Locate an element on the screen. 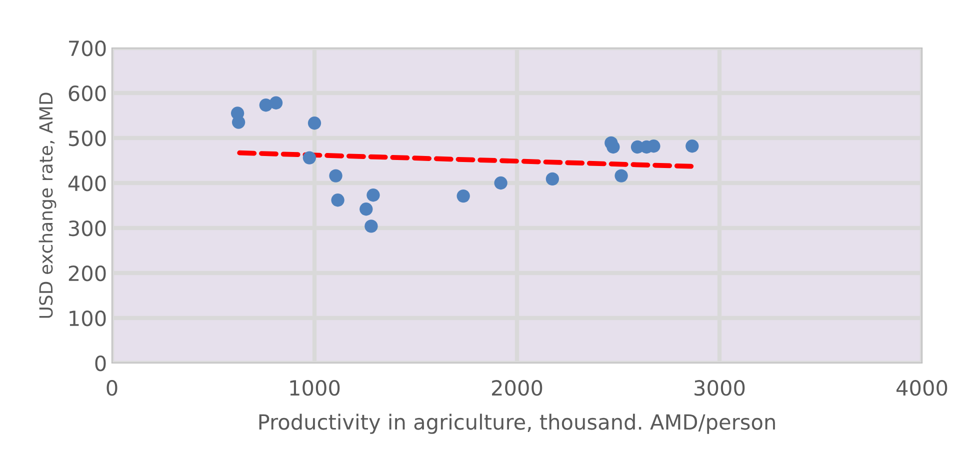 This screenshot has width=961, height=463. y-tick-label: 400 is located at coordinates (87, 183).